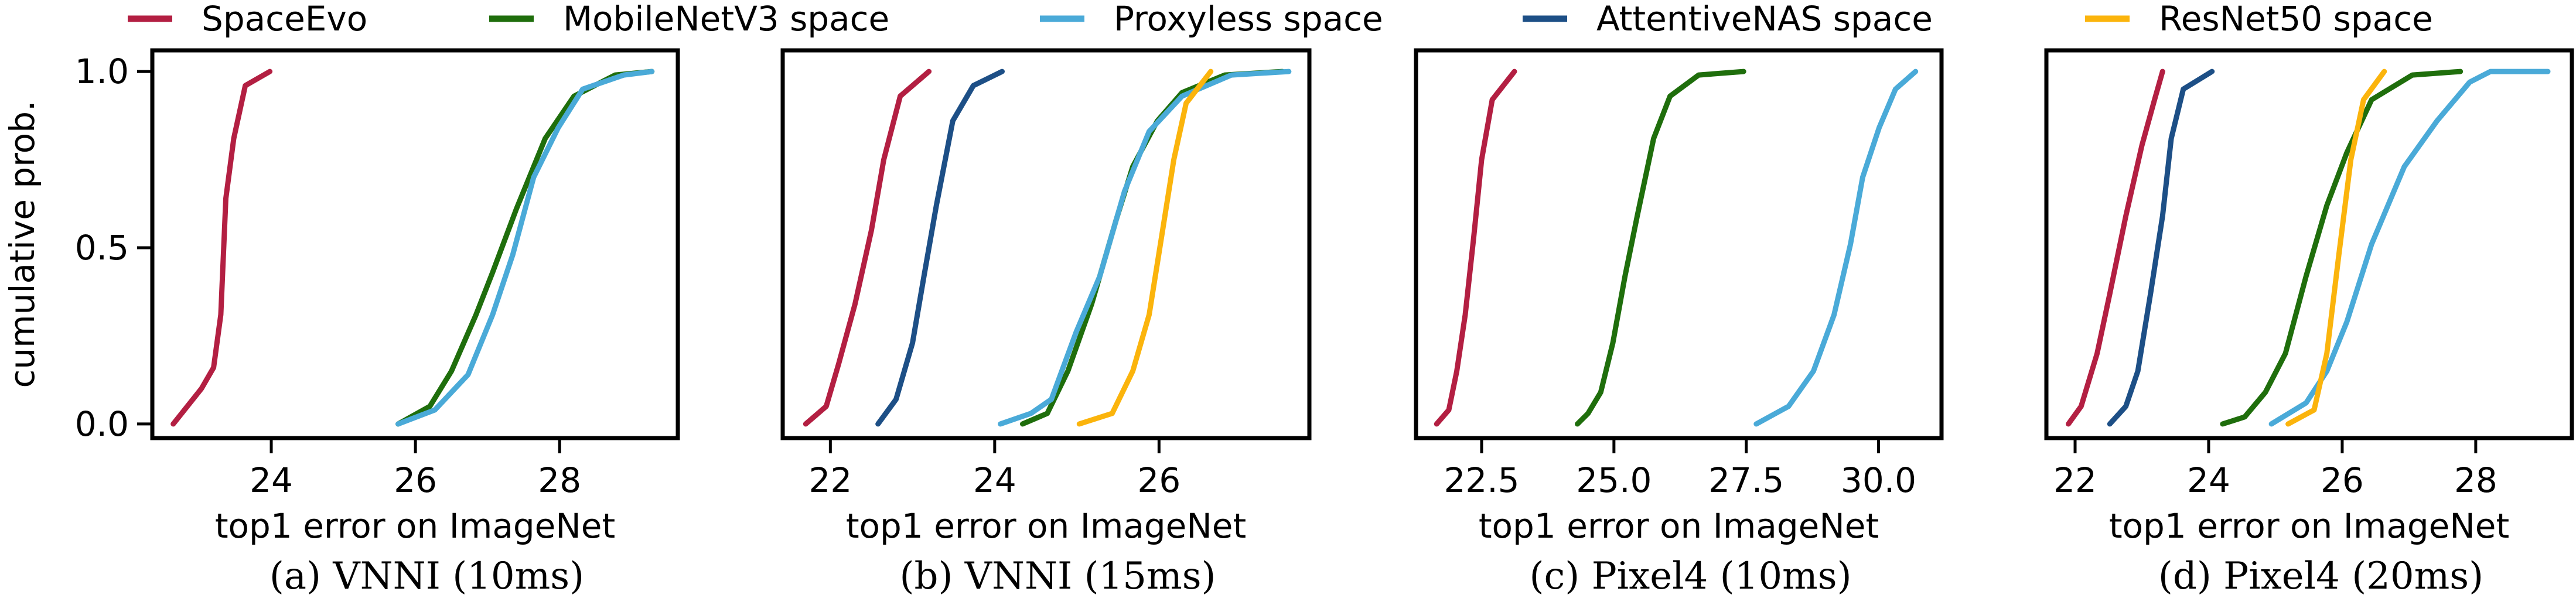  I want to click on x-tick-label: 27.5, so click(1746, 480).